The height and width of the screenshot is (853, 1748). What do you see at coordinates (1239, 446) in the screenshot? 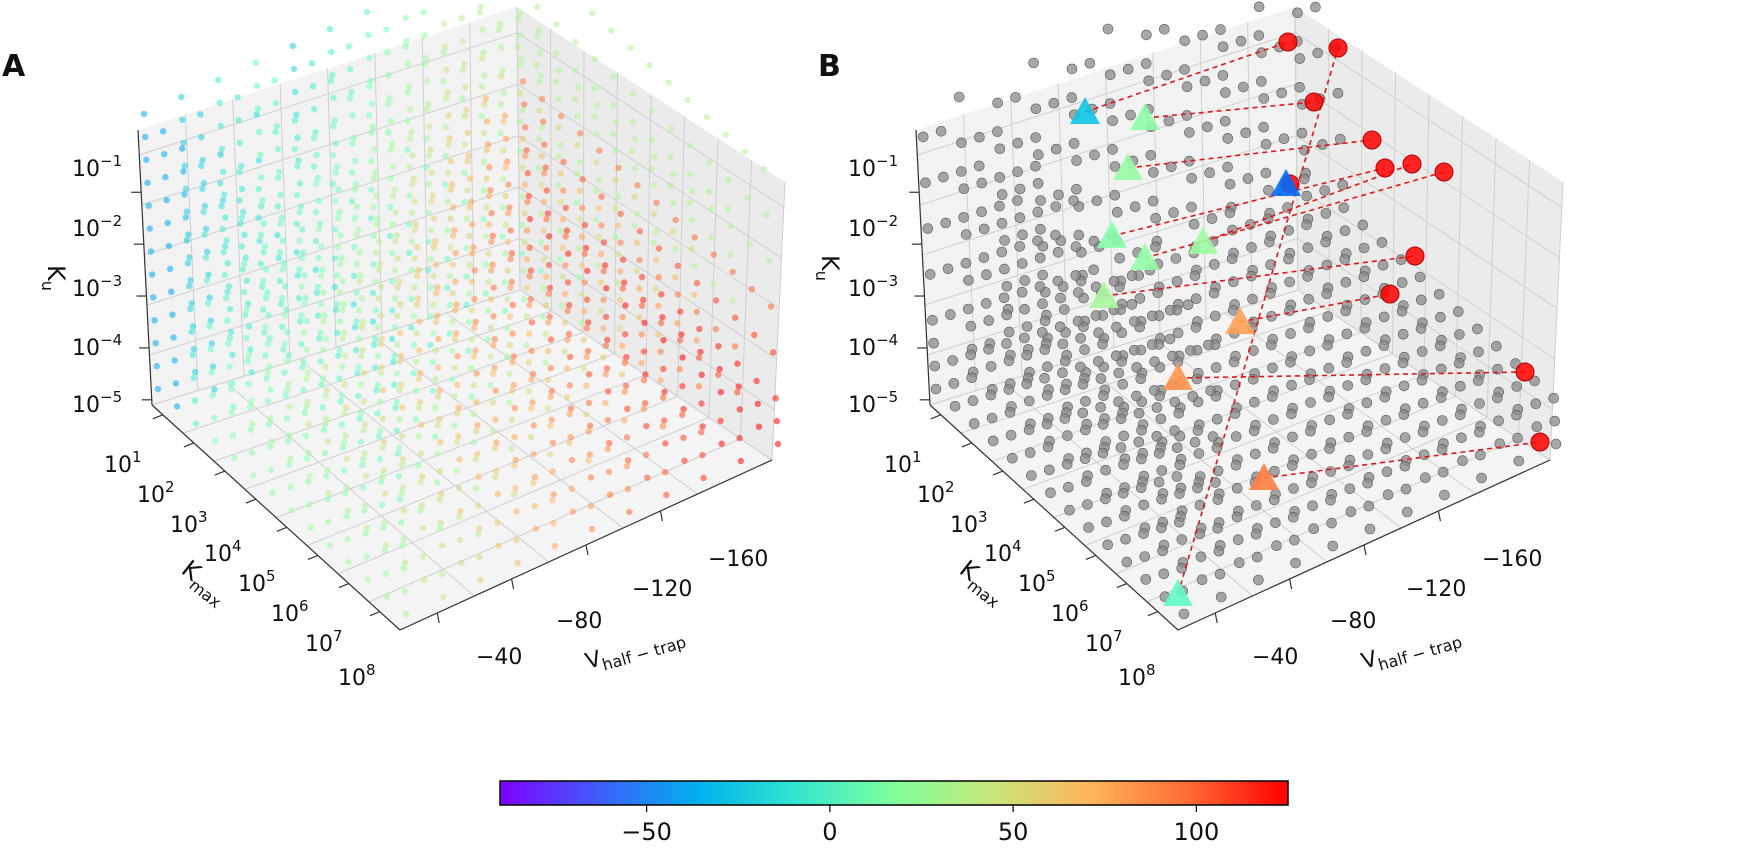
I see `grid-line-floor-y` at bounding box center [1239, 446].